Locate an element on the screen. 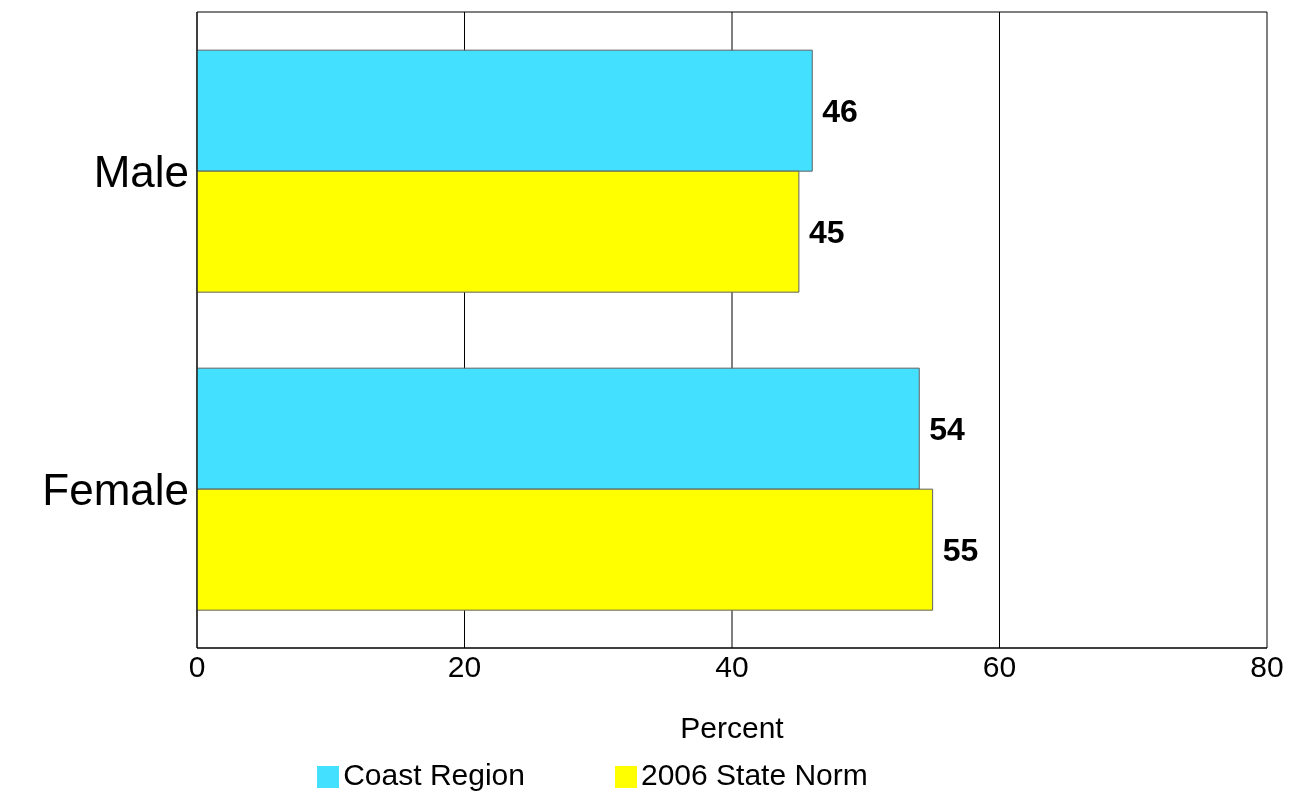  data-label: 54 is located at coordinates (947, 429).